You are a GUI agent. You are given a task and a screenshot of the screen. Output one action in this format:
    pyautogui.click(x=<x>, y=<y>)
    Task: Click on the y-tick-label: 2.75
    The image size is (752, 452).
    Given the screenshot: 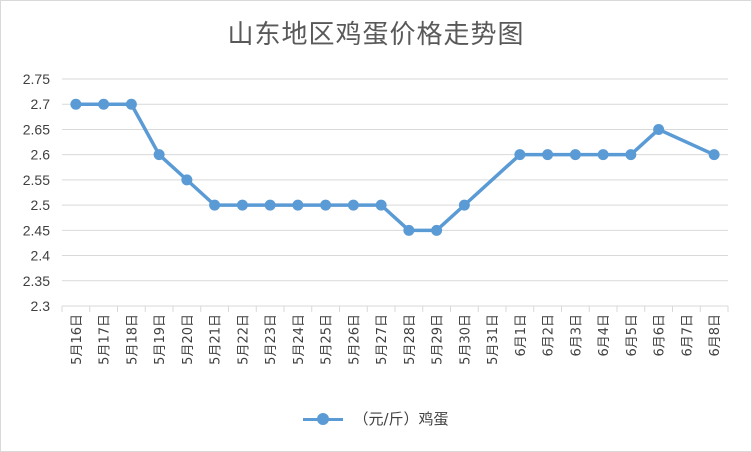 What is the action you would take?
    pyautogui.click(x=36, y=79)
    